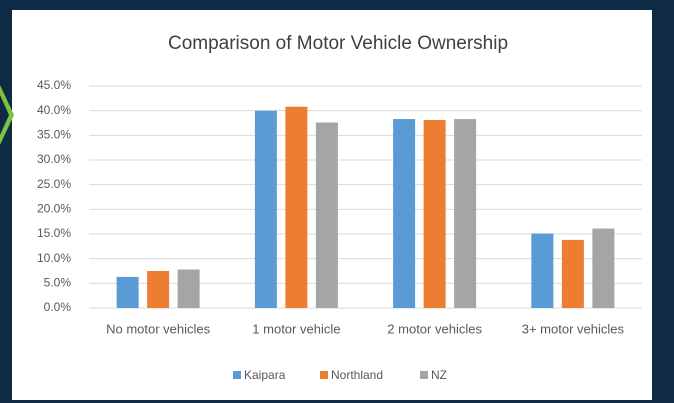 The width and height of the screenshot is (674, 403). I want to click on y-tick-label: 30.0%, so click(54, 159).